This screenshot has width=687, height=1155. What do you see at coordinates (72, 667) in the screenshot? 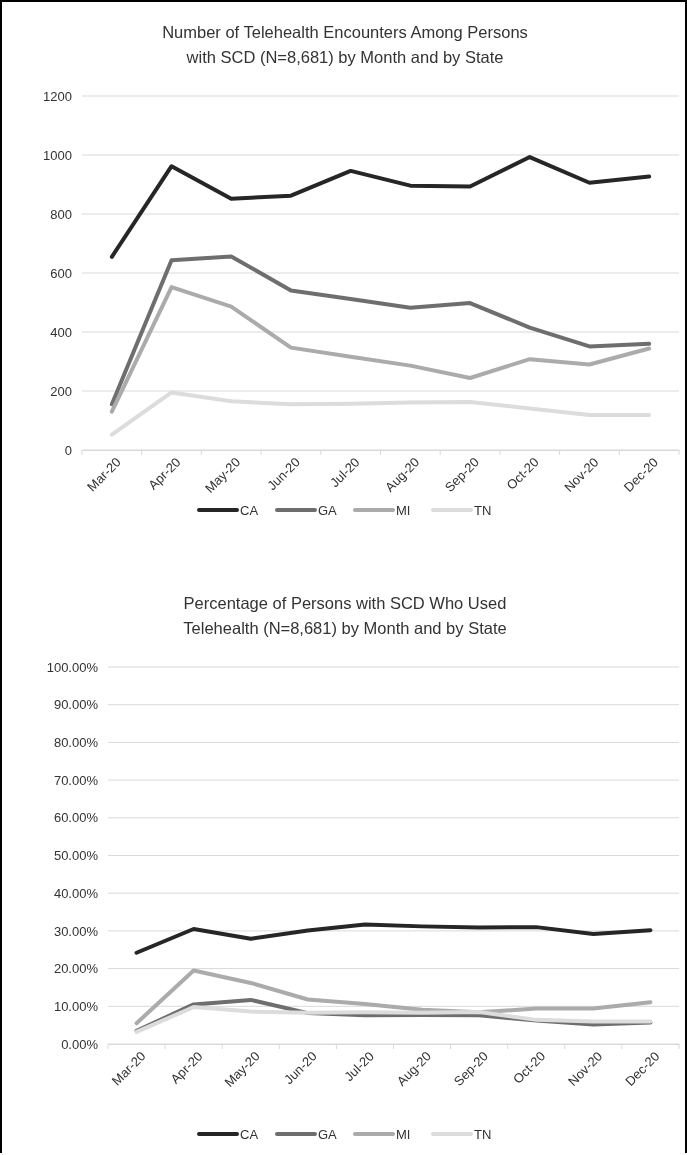
I see `y-tick-label: 100.00%` at bounding box center [72, 667].